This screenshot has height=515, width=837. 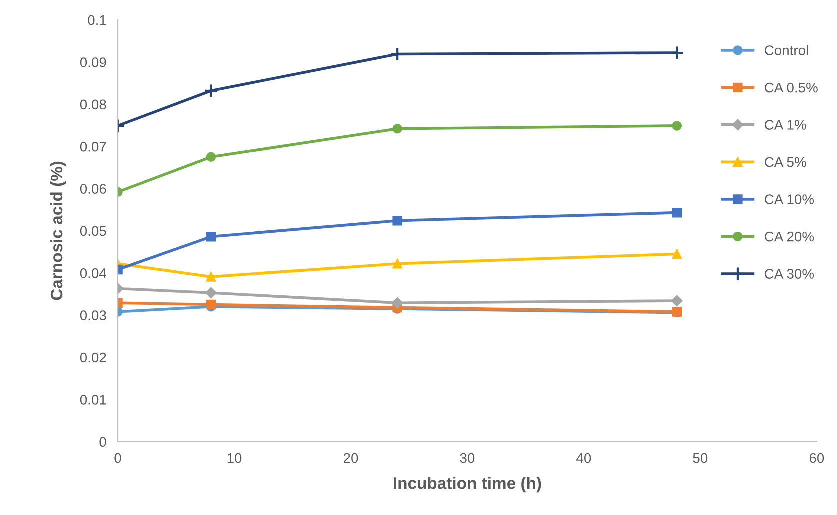 What do you see at coordinates (700, 458) in the screenshot?
I see `x-tick-label: 50` at bounding box center [700, 458].